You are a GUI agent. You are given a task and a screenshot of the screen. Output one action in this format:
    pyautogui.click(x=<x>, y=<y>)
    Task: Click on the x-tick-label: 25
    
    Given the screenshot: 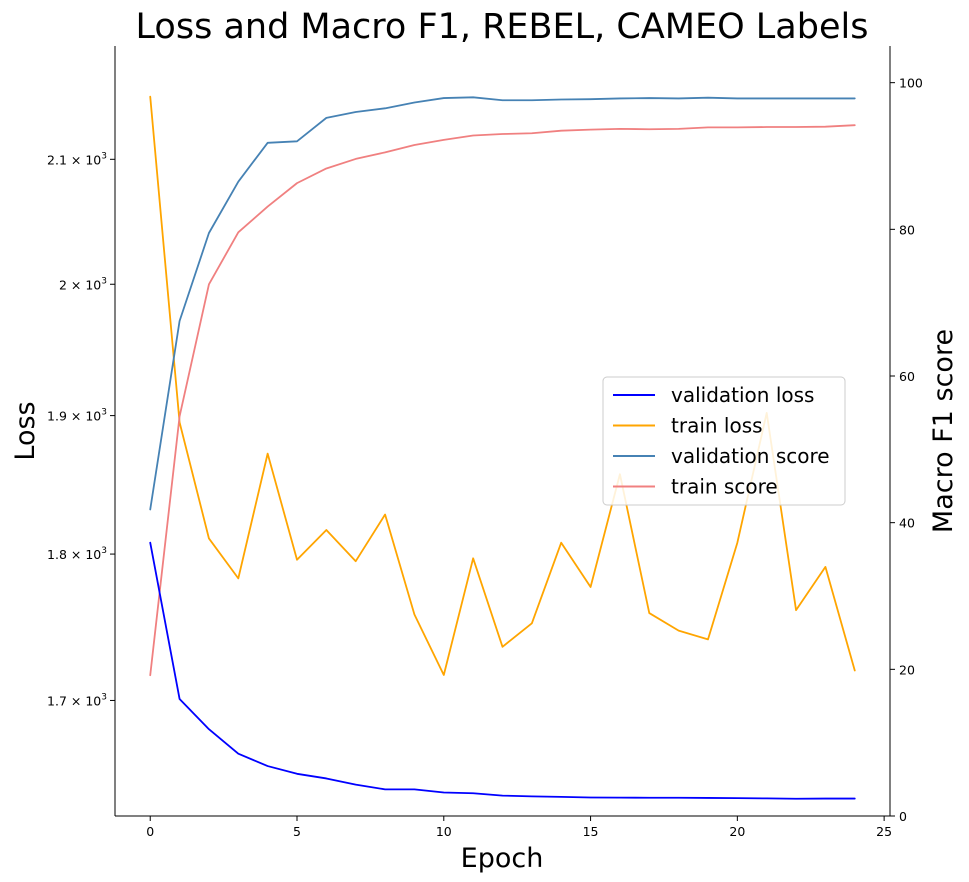 What is the action you would take?
    pyautogui.click(x=884, y=831)
    